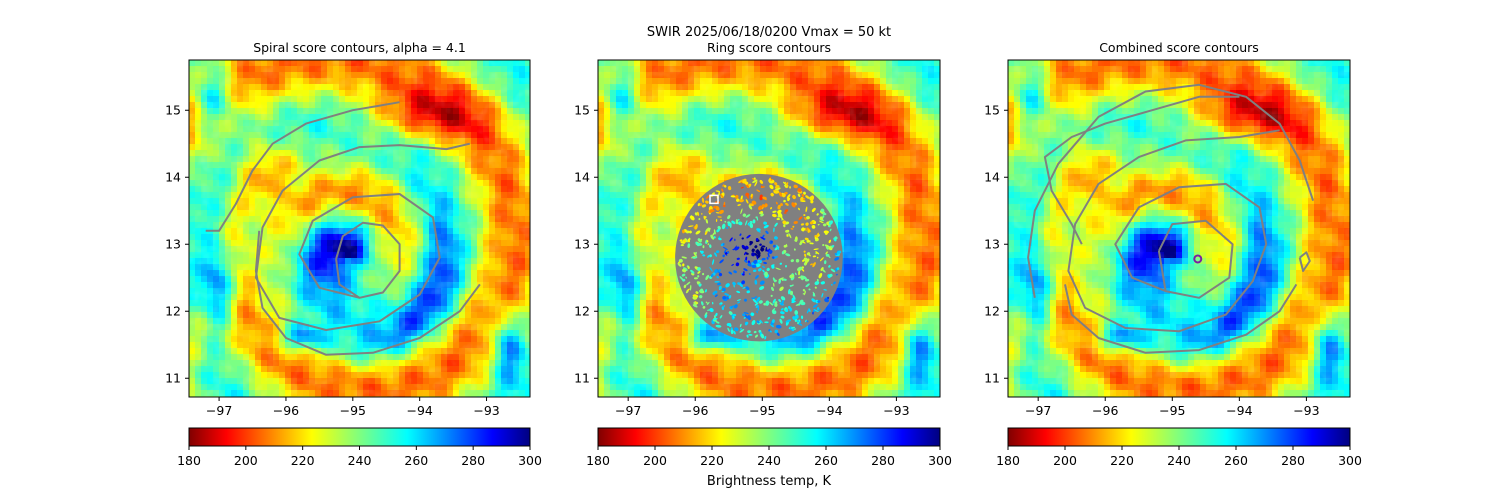  What do you see at coordinates (769, 47) in the screenshot?
I see `panel-title: Ring score contours` at bounding box center [769, 47].